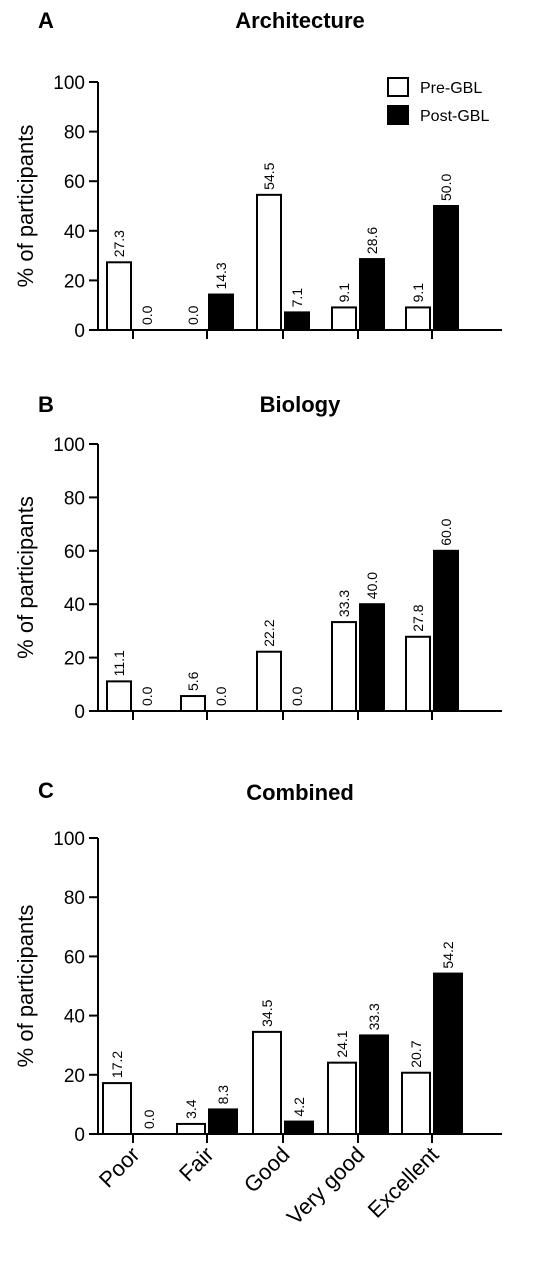 The image size is (550, 1268). I want to click on panel-letter: C, so click(46, 790).